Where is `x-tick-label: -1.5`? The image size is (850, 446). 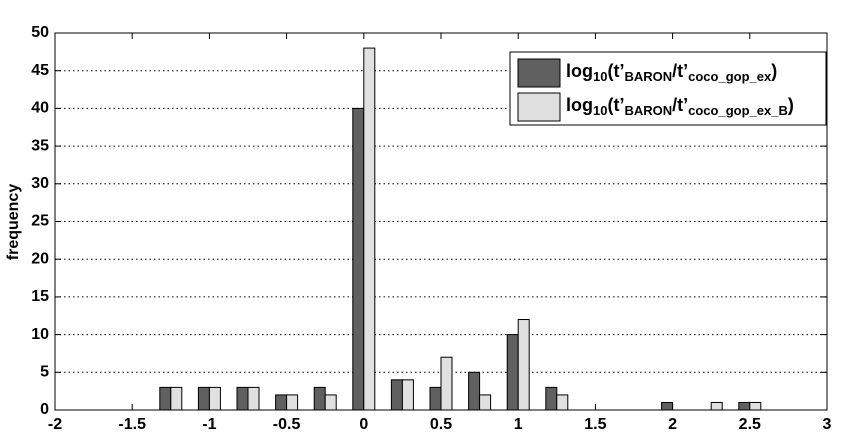
x-tick-label: -1.5 is located at coordinates (132, 424).